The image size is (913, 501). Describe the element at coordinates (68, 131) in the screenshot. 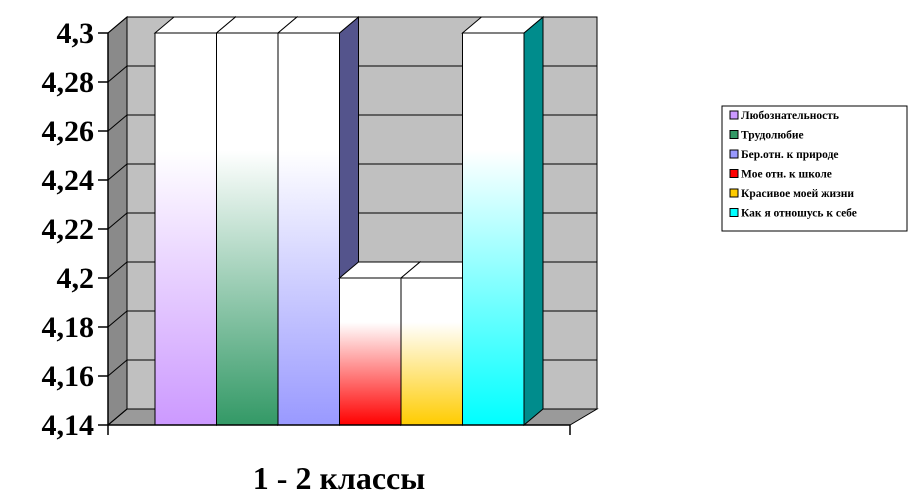

I see `y-tick-label: 4,26` at that location.